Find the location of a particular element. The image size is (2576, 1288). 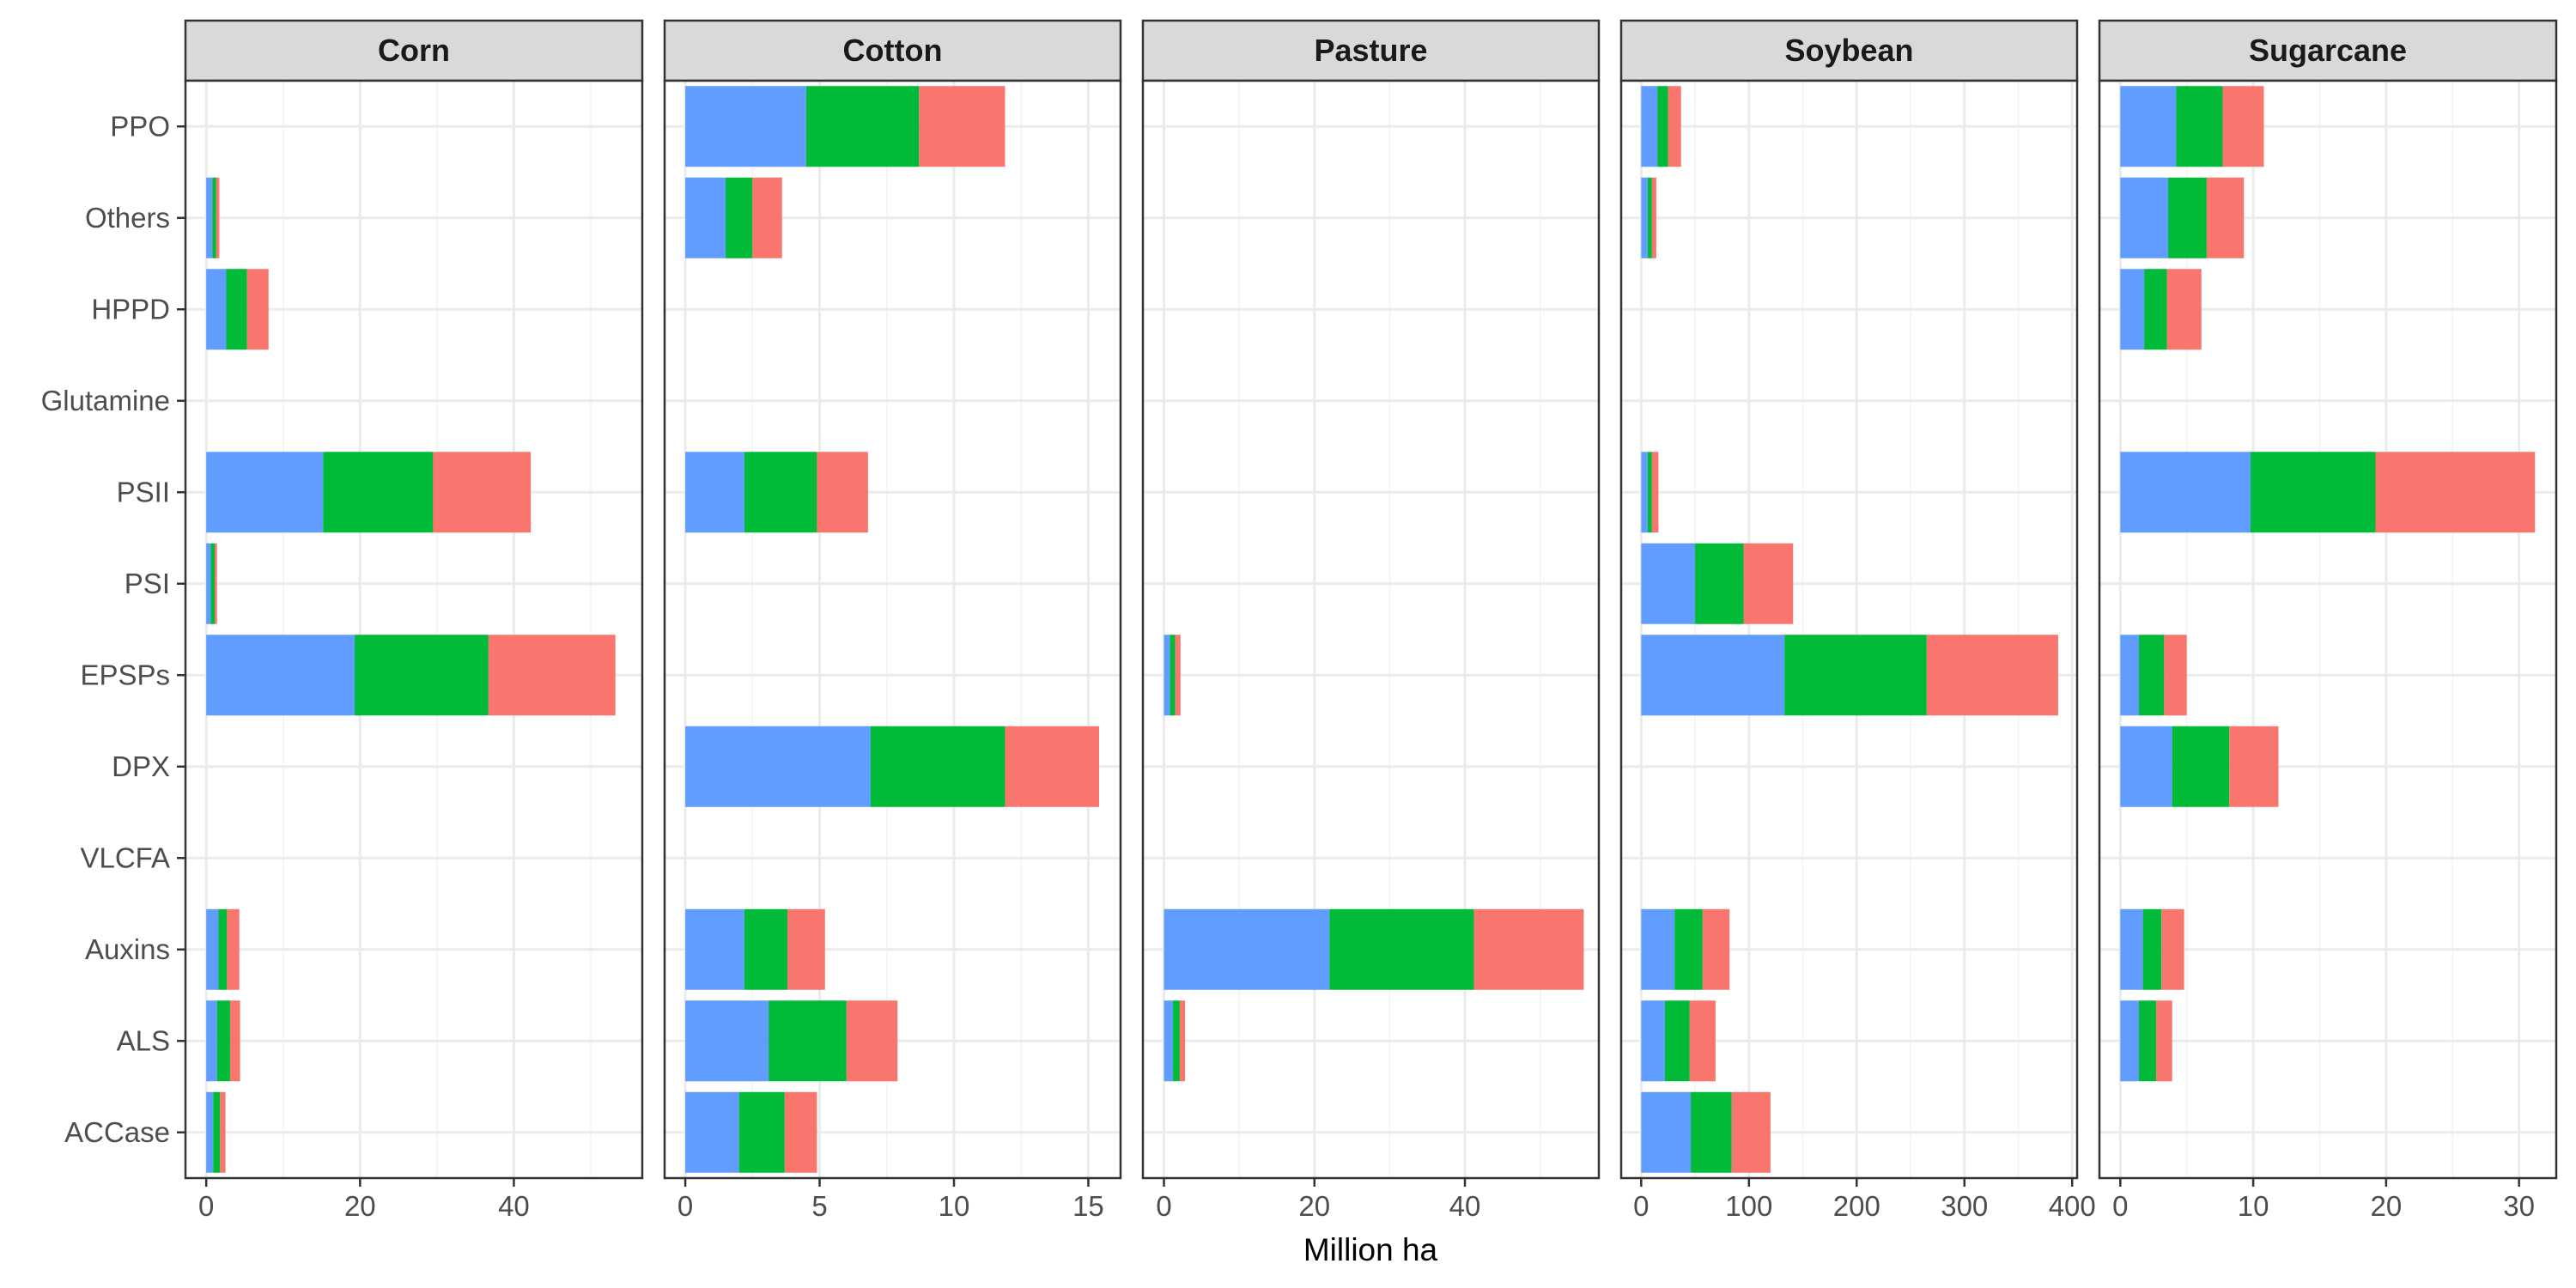

bar-cotton-als-seg3 is located at coordinates (872, 1041).